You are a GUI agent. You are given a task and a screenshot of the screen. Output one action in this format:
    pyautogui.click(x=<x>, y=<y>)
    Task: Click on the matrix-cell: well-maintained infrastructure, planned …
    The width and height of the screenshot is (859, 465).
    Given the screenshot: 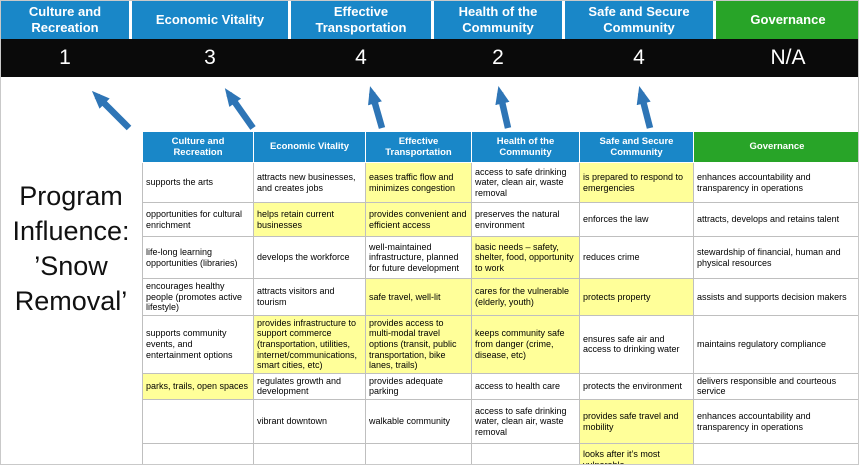 What is the action you would take?
    pyautogui.click(x=418, y=257)
    